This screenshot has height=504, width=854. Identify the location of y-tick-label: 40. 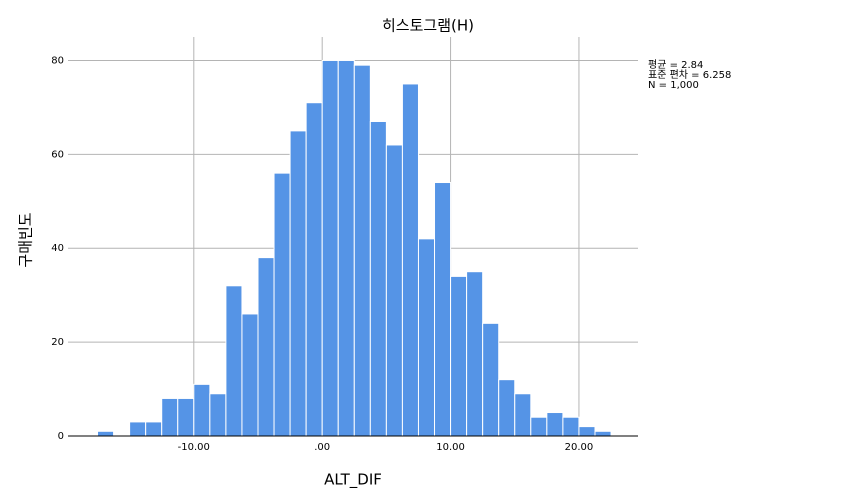
(57, 248).